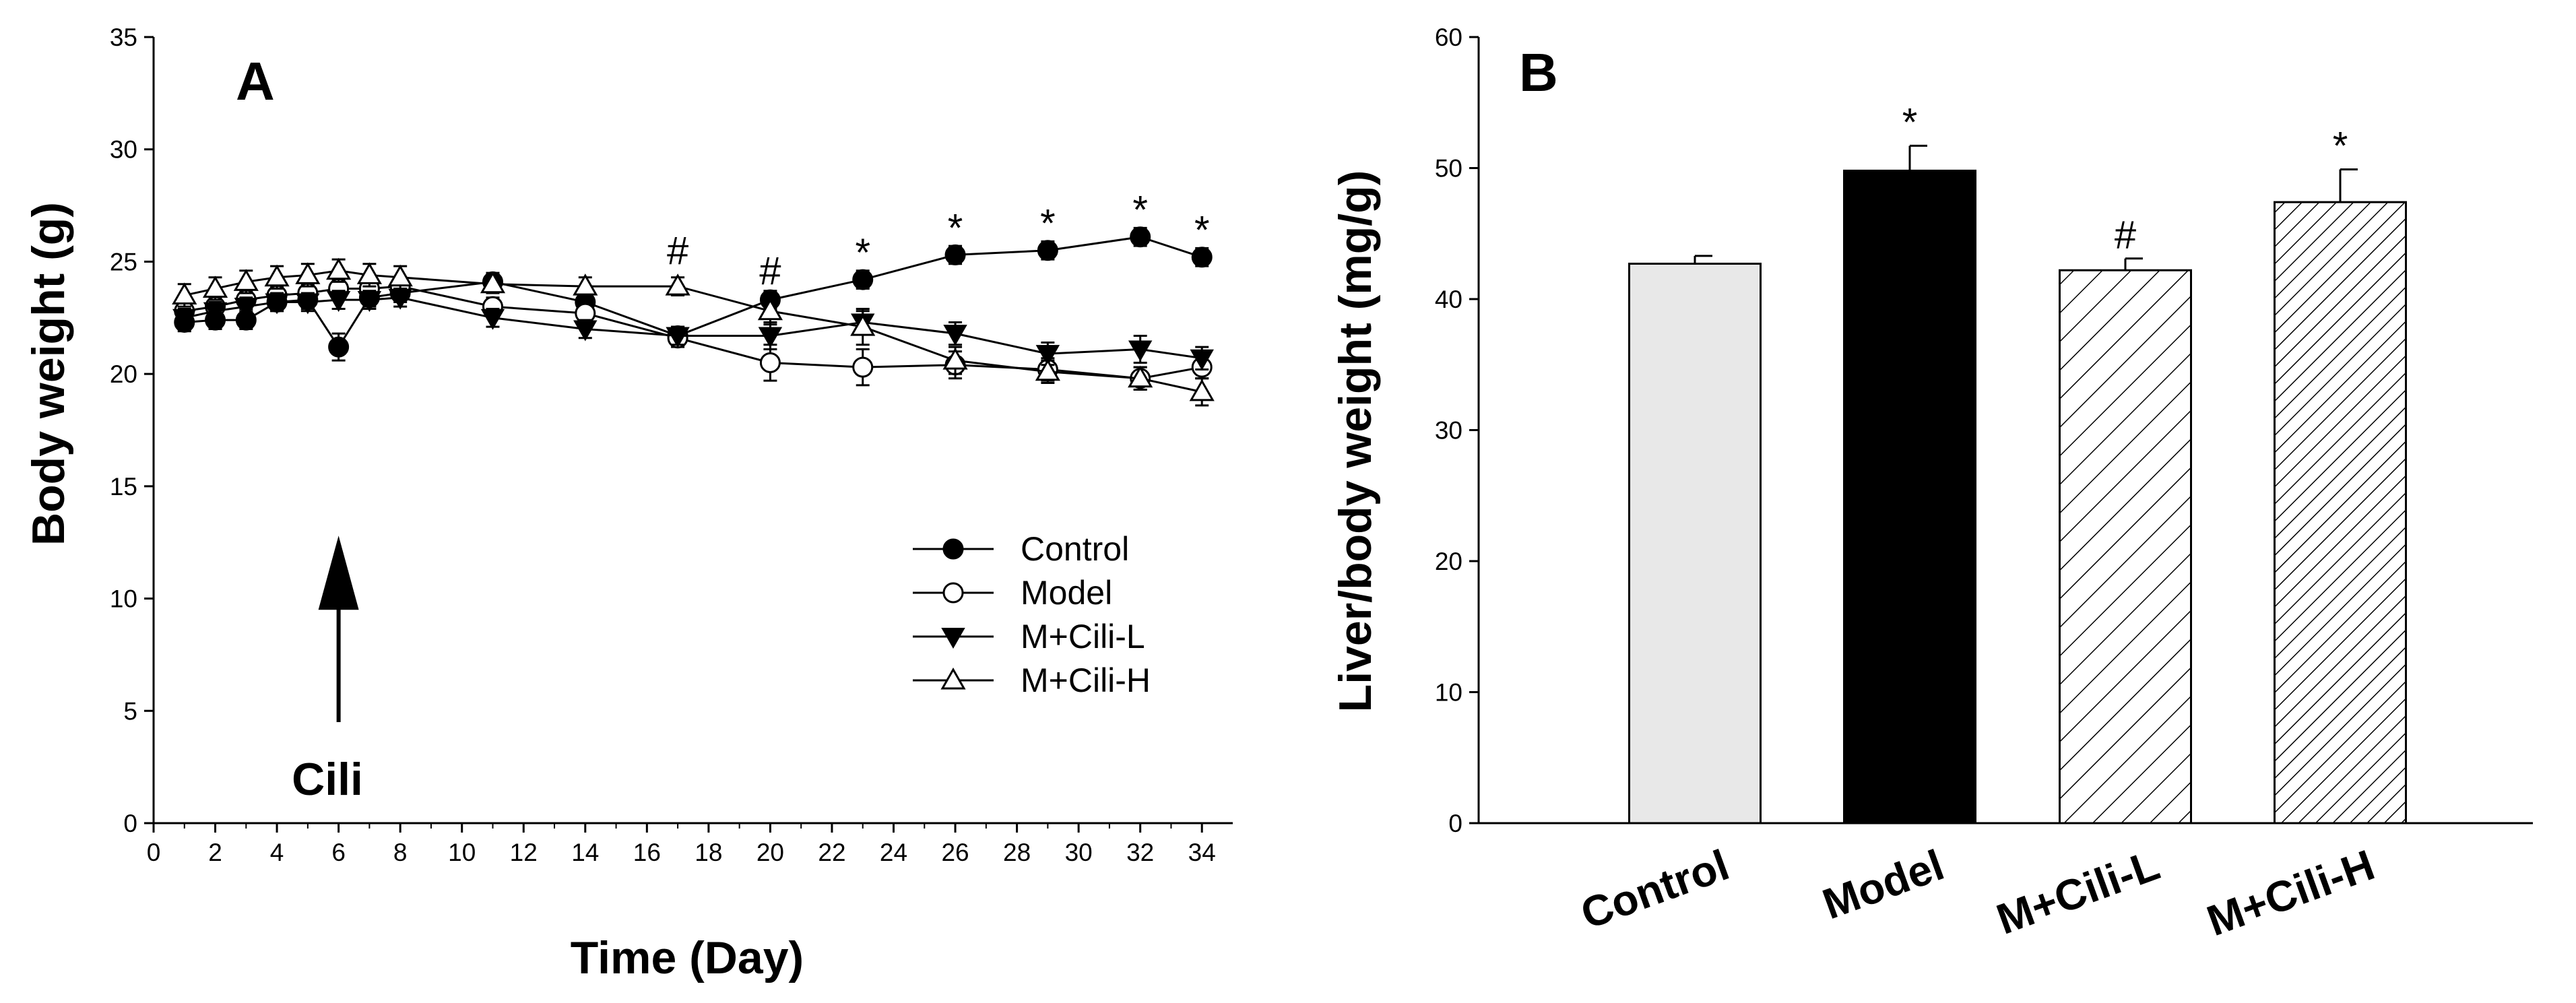 This screenshot has width=2576, height=1003. What do you see at coordinates (939, 241) in the screenshot?
I see `panel-a-annotations: # # * * * * *` at bounding box center [939, 241].